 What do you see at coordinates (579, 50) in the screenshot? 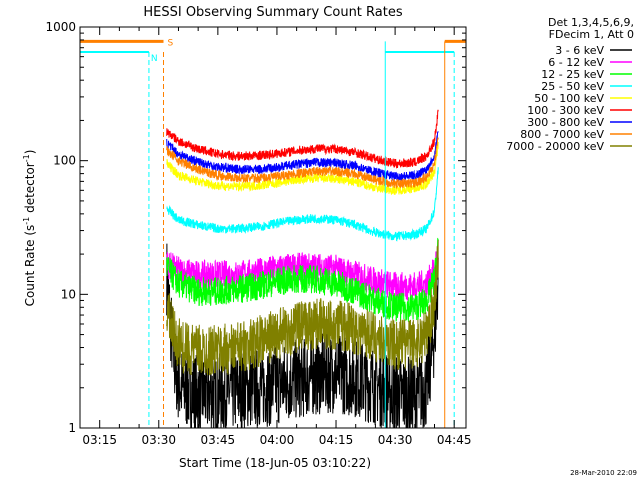
I see `legend-label-0: 3 - 6 keV` at bounding box center [579, 50].